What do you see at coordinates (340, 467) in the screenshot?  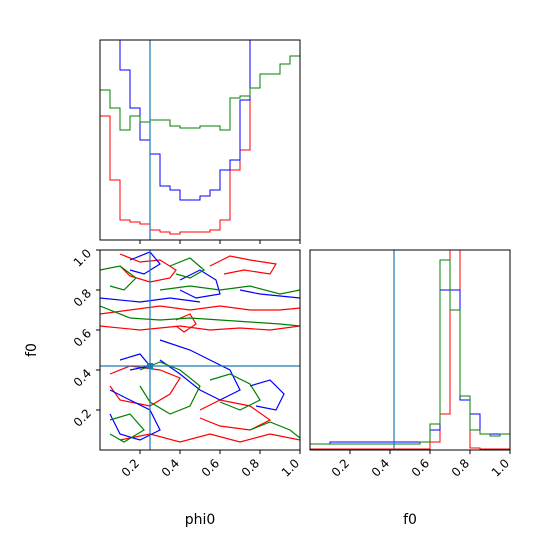 I see `f0-axis-tick-label-0: 0.2` at bounding box center [340, 467].